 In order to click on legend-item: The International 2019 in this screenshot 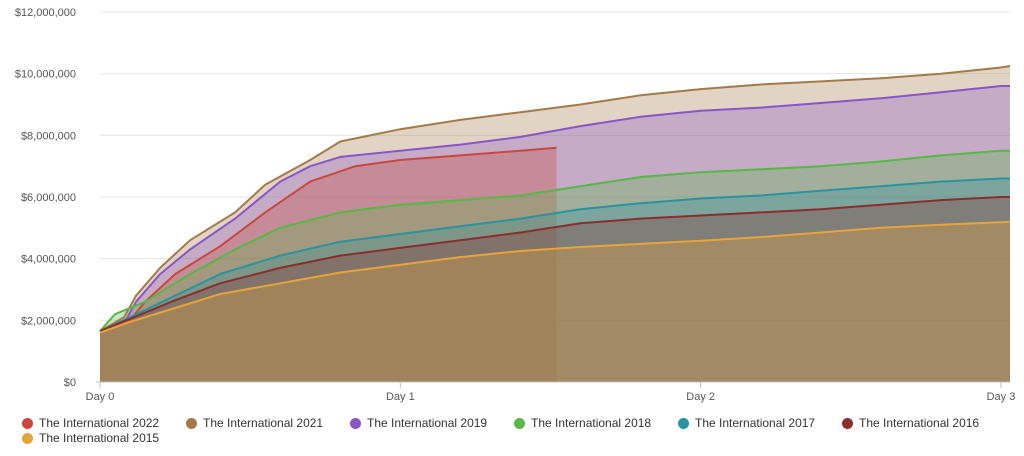, I will do `click(418, 423)`.